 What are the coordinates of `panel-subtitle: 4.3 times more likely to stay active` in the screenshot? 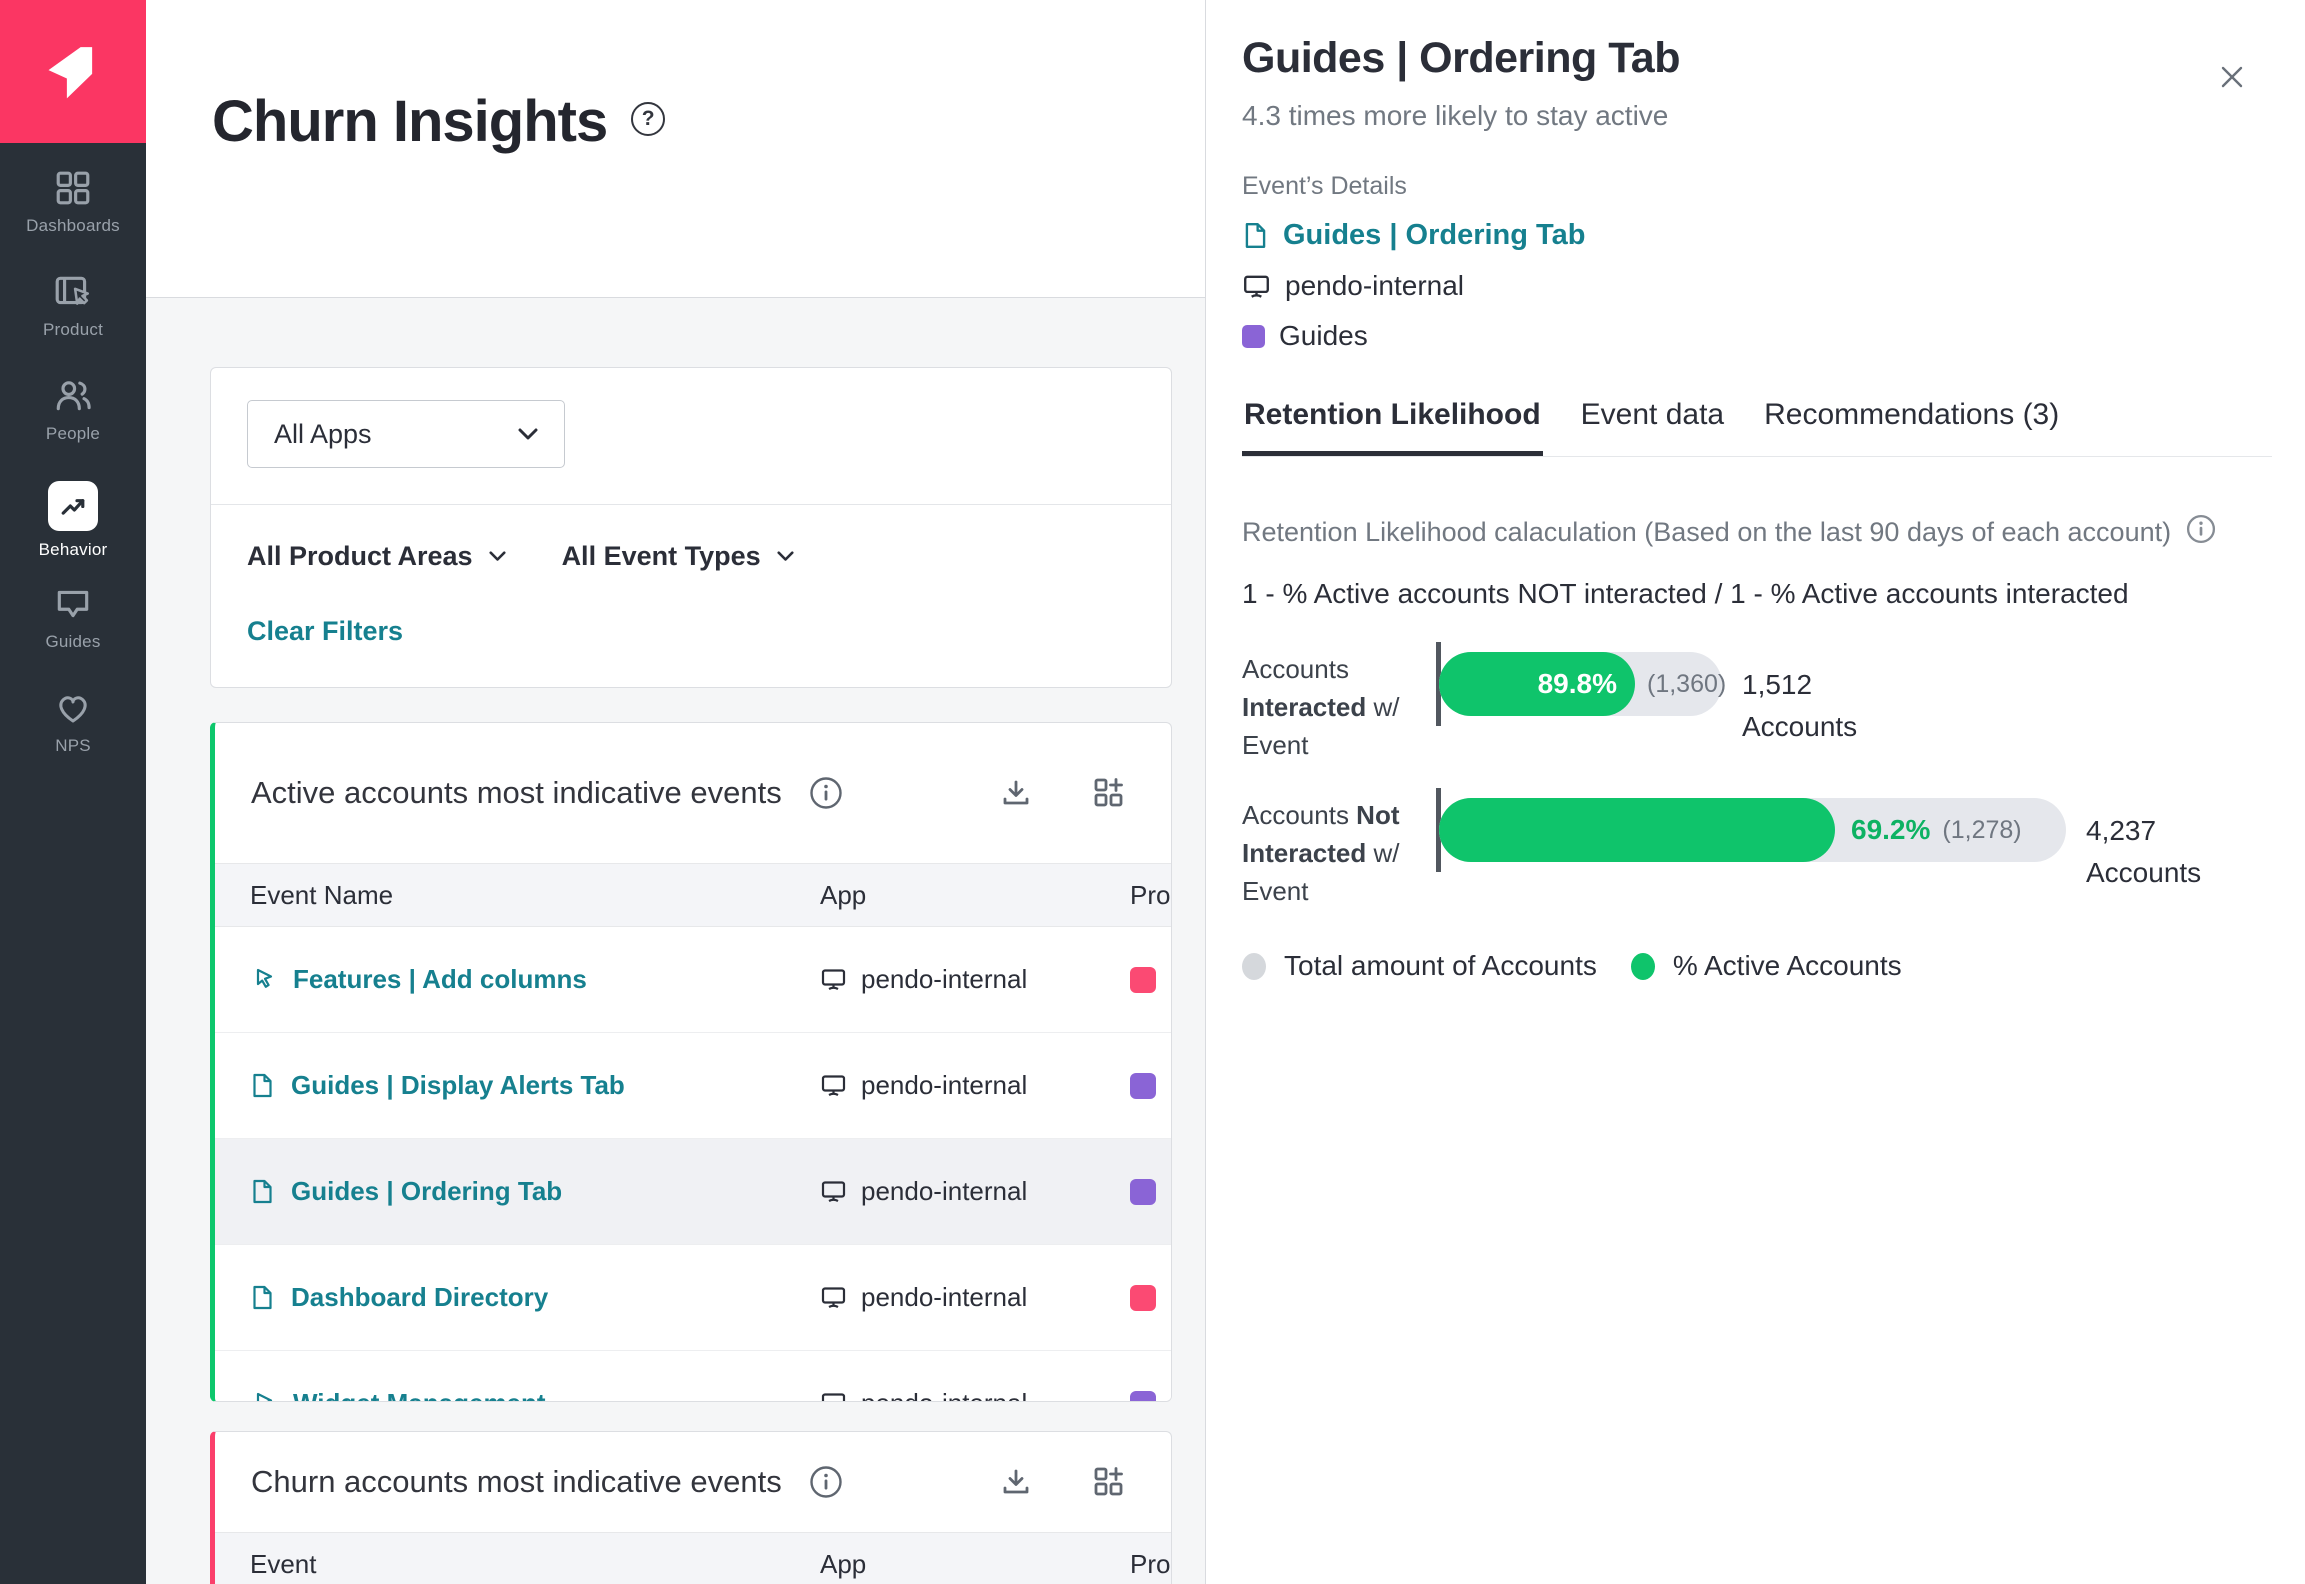 It's located at (1455, 115).